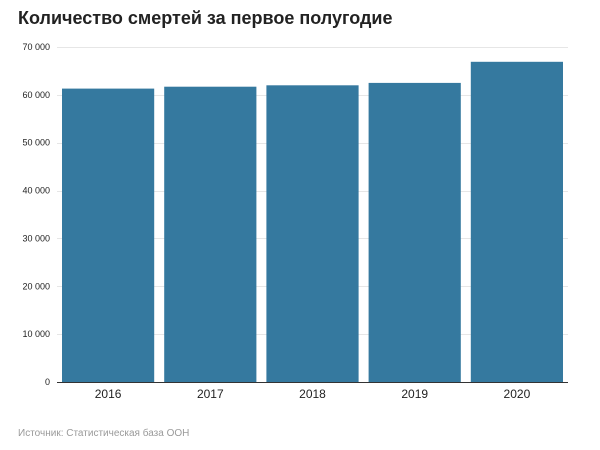  I want to click on x-tick-label-2016: 2016, so click(108, 394).